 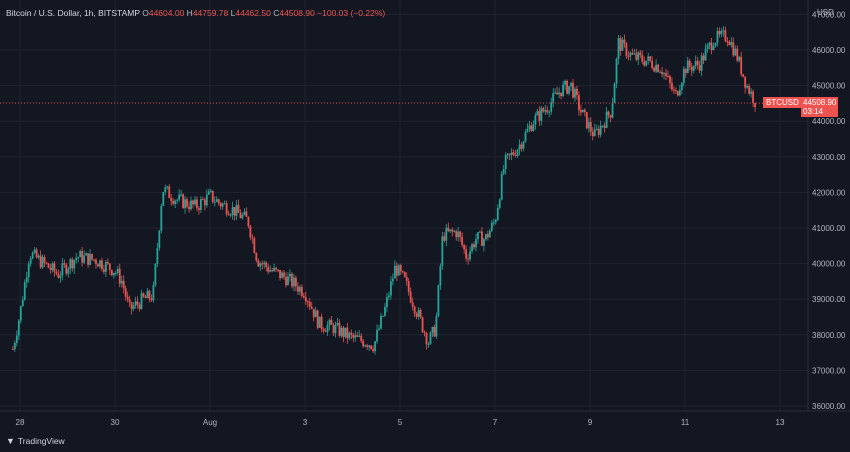 I want to click on bar-countdown: 03:14, so click(x=813, y=111).